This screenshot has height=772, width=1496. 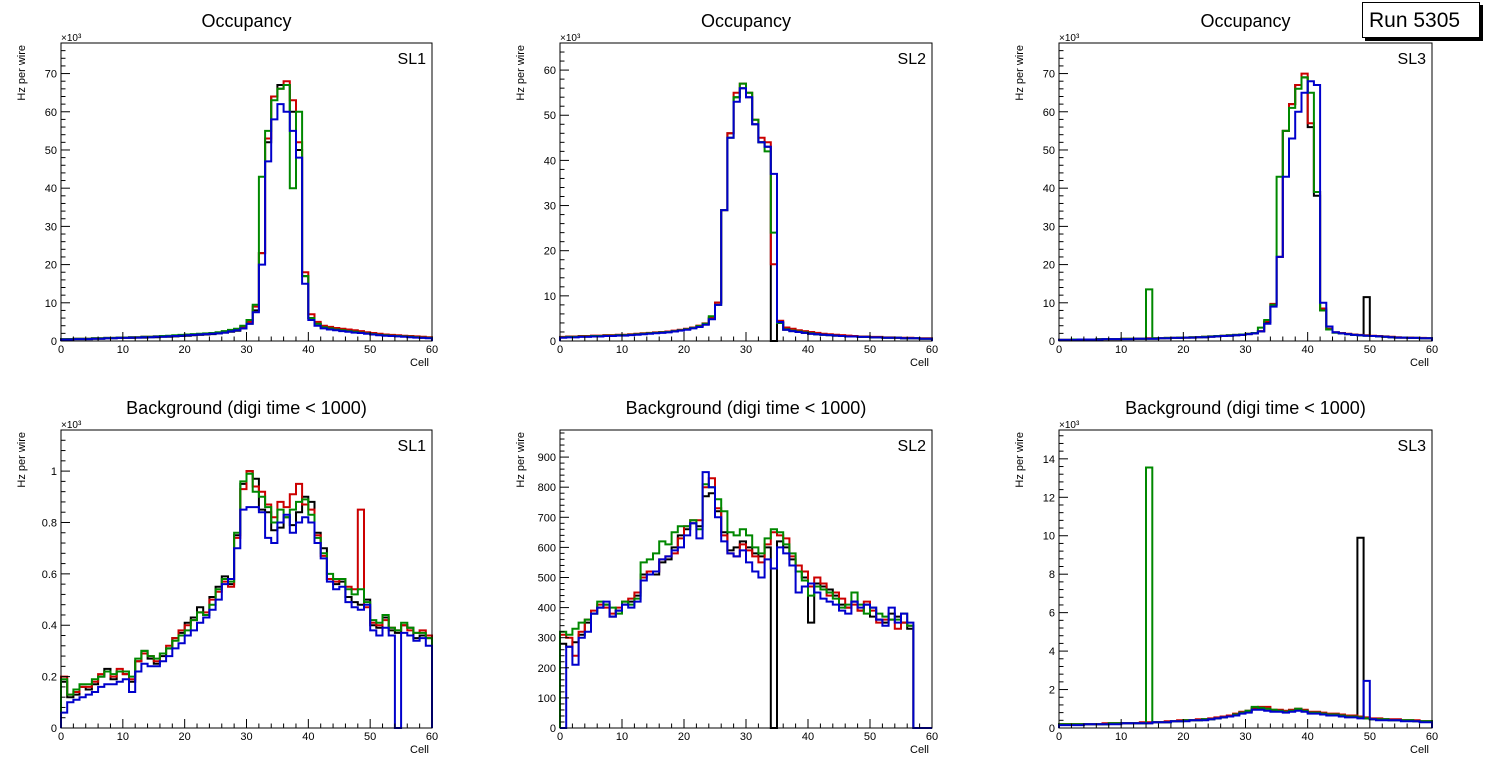 I want to click on y-tick-label: 8, so click(x=1052, y=575).